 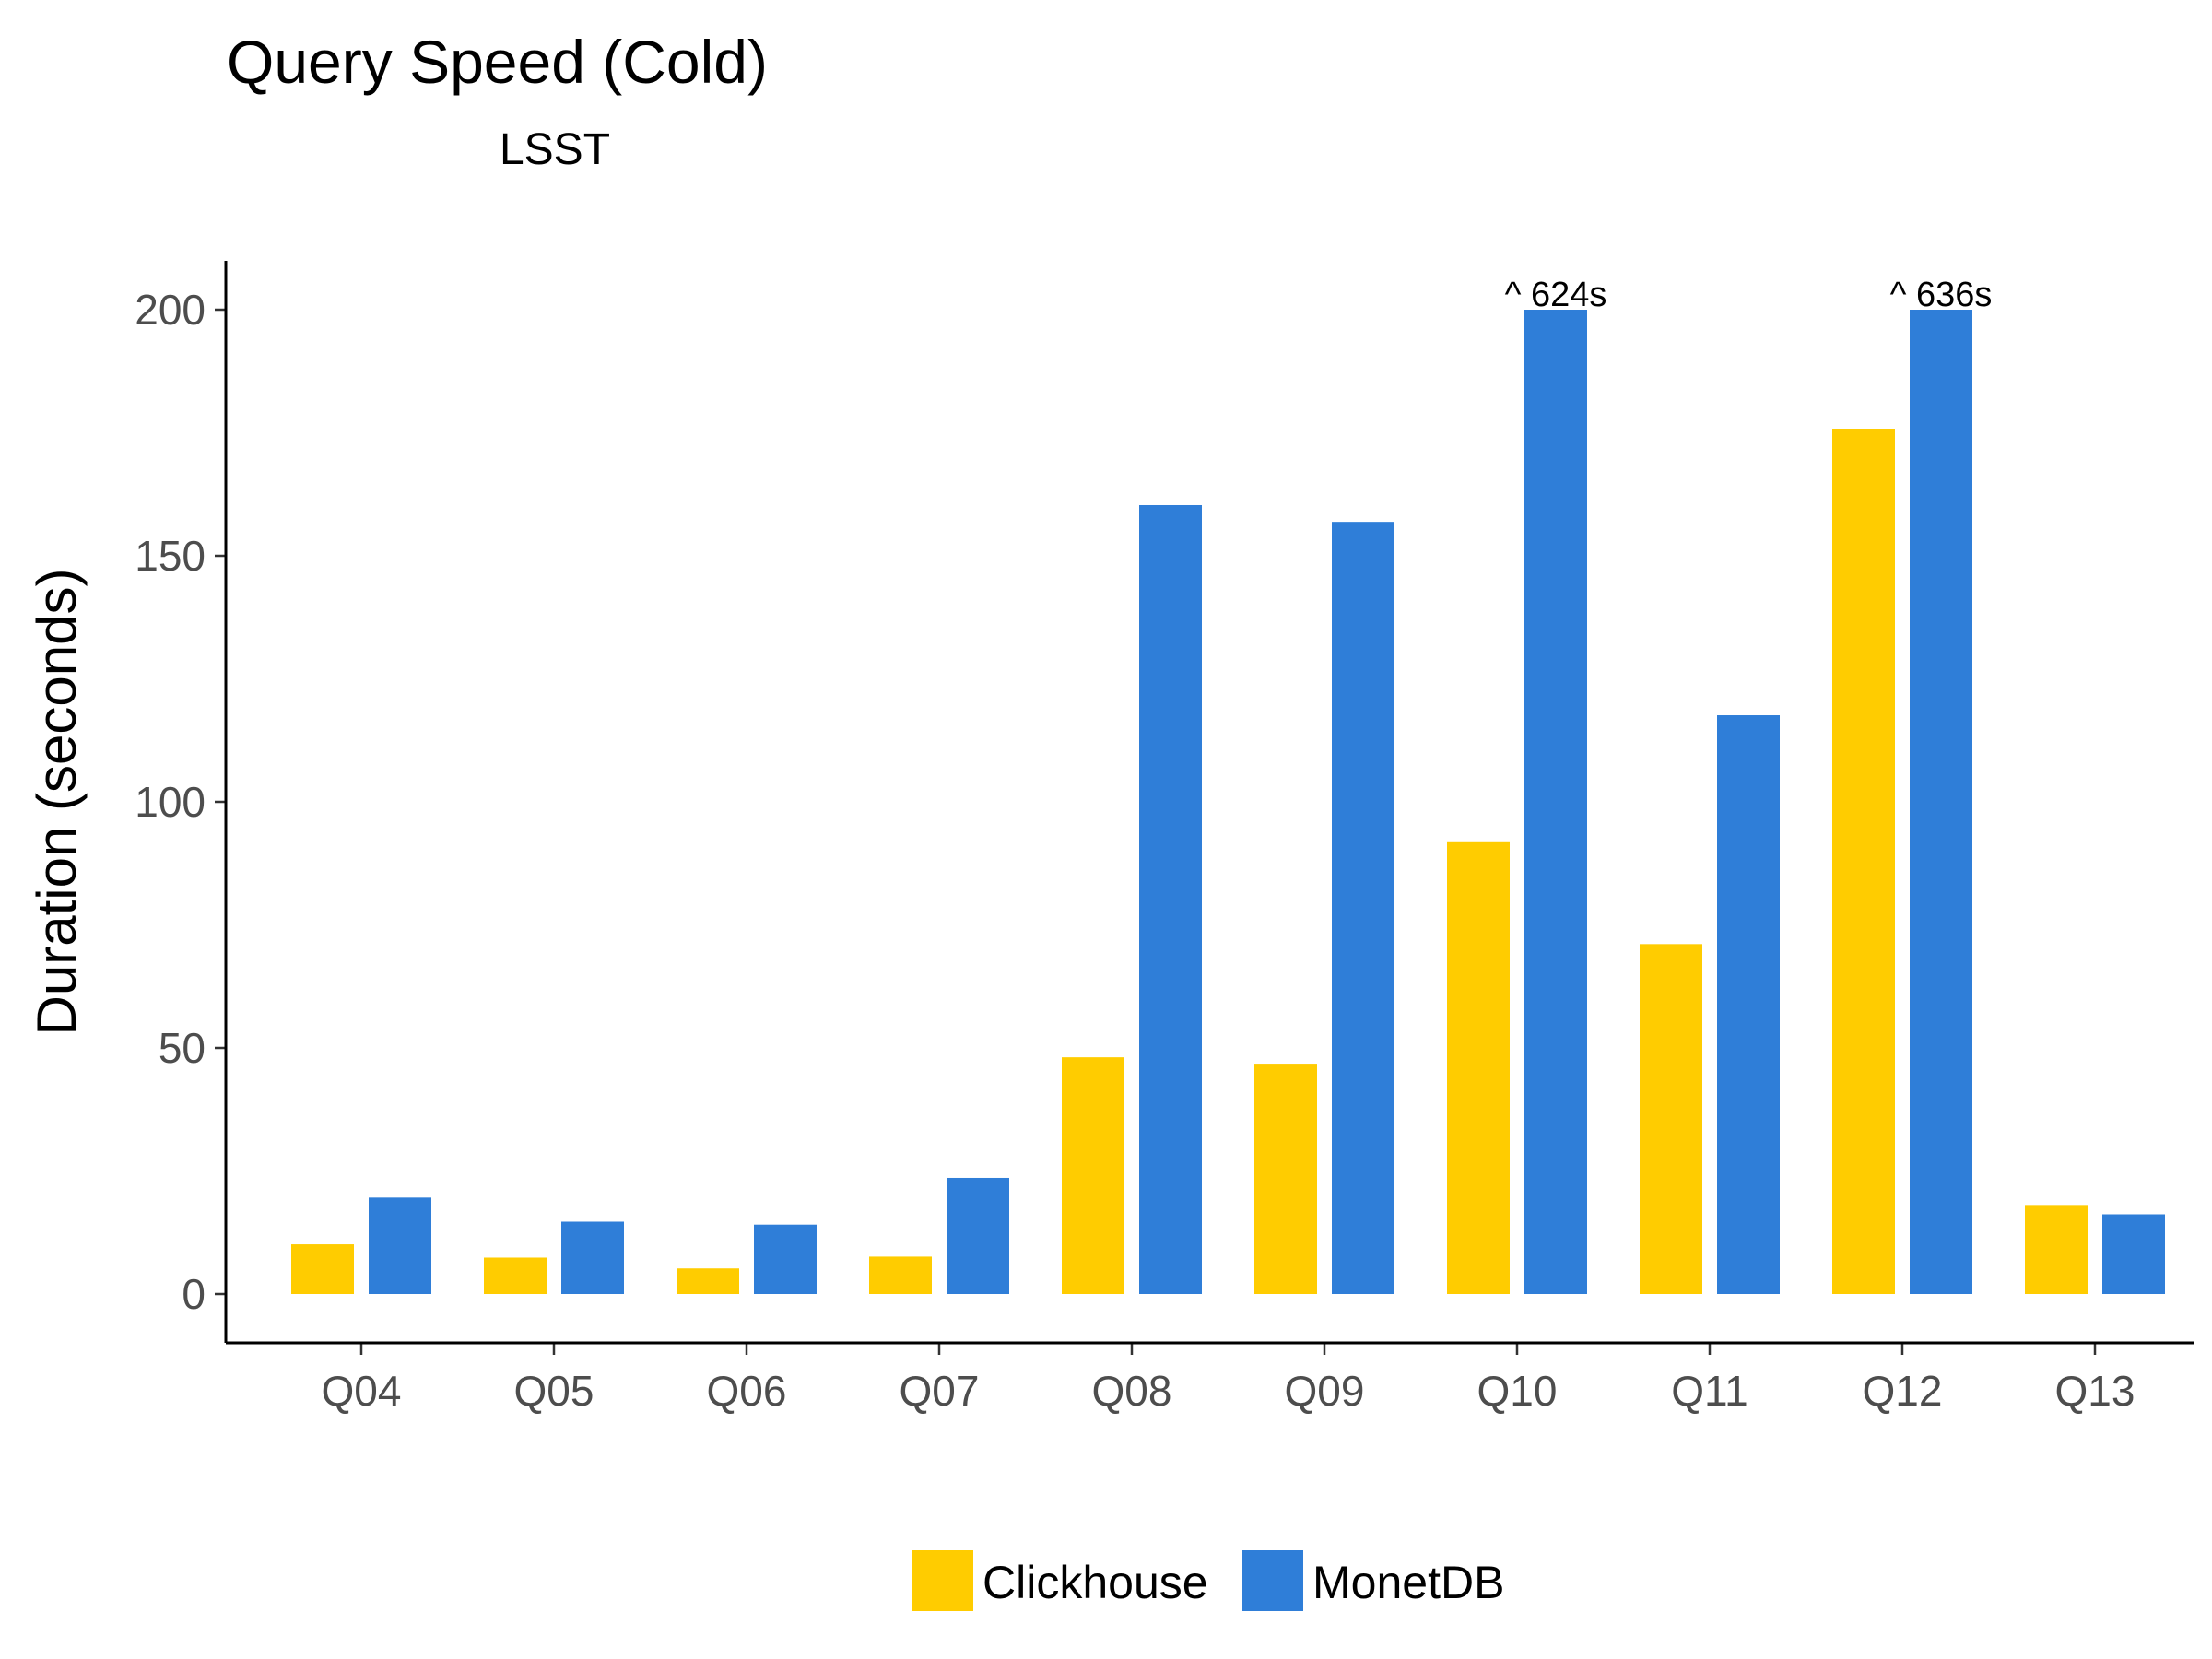 I want to click on chart-subtitle: LSST, so click(x=555, y=149).